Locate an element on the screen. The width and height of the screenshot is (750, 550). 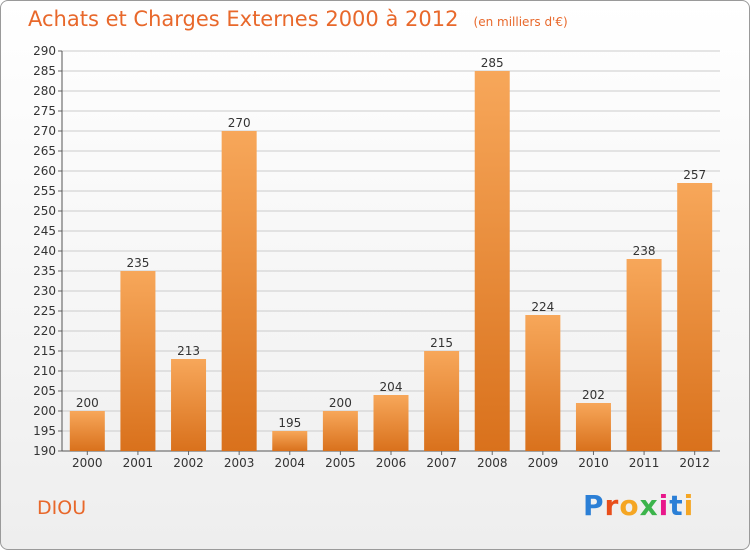
data-label: 213 is located at coordinates (188, 351).